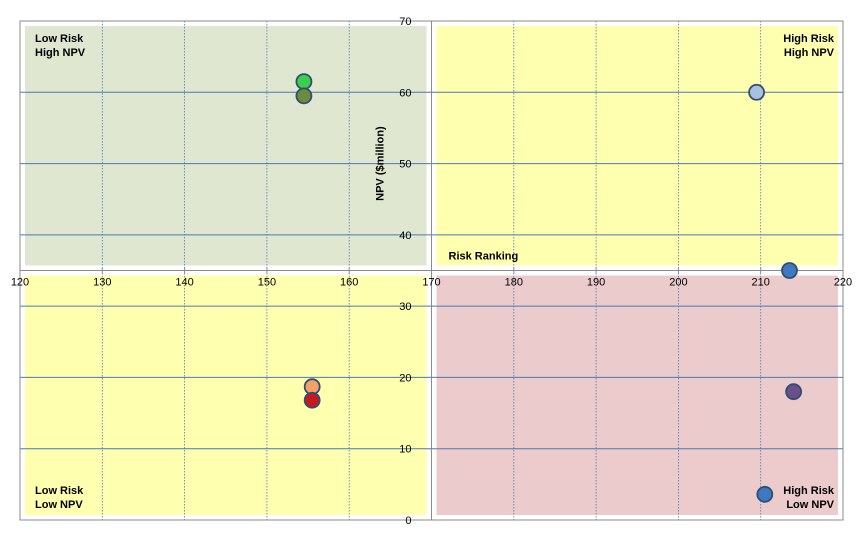 This screenshot has width=863, height=542. I want to click on quadrant-caption-high-risk-low-npv: High Risk, so click(809, 491).